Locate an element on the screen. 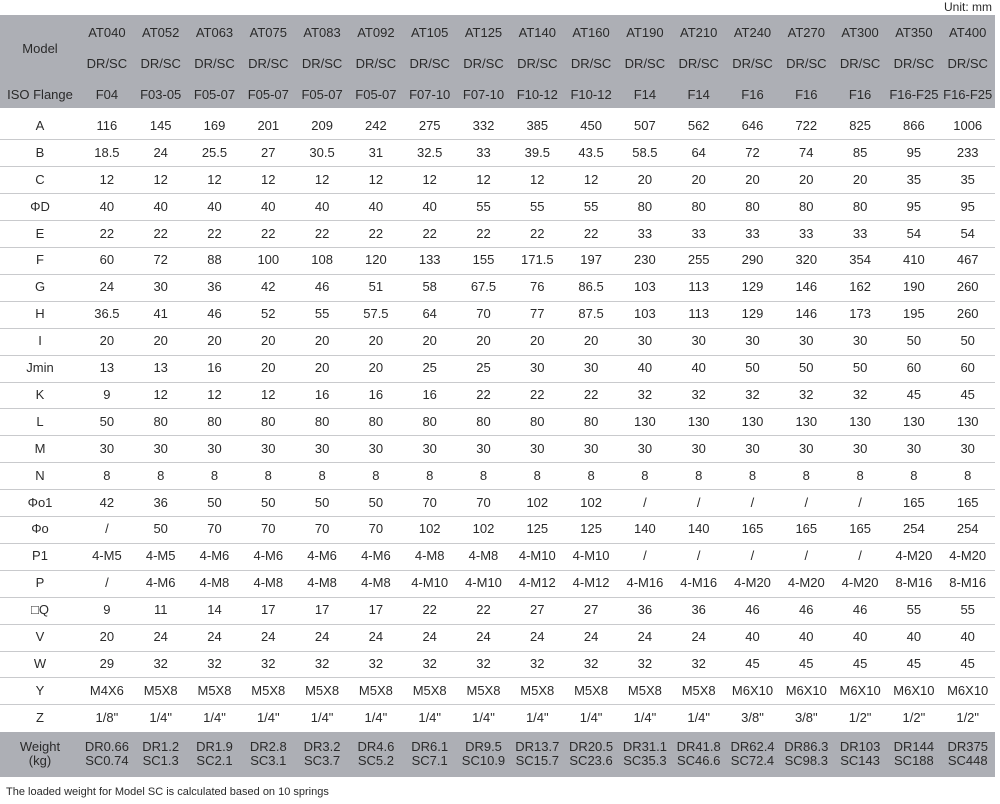 The height and width of the screenshot is (804, 1000). header-cell: F04 is located at coordinates (107, 94).